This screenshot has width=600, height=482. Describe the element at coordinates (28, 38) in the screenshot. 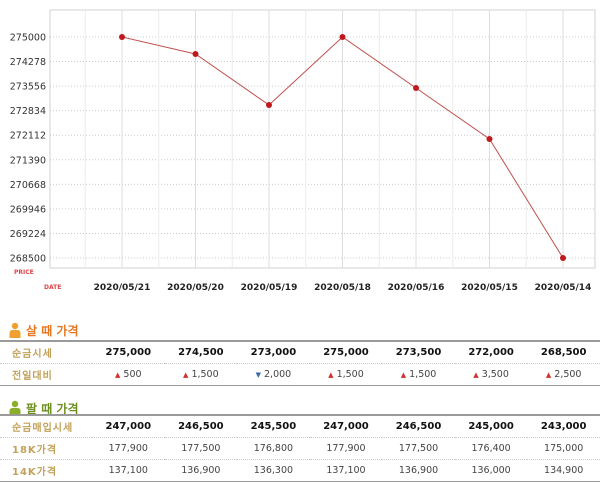

I see `y-tick-label: 275000` at that location.